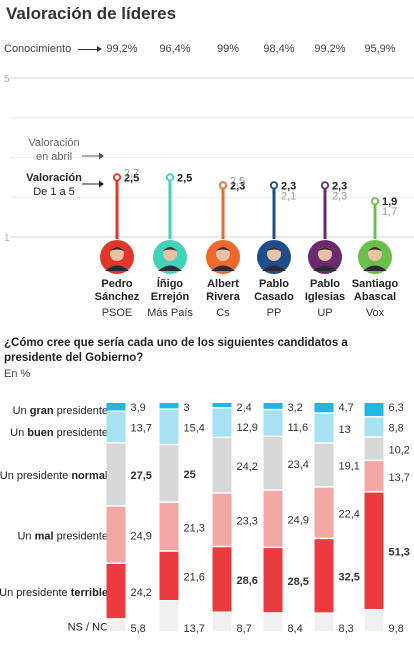 The image size is (414, 659). I want to click on april-value-label: 2,7, so click(131, 173).